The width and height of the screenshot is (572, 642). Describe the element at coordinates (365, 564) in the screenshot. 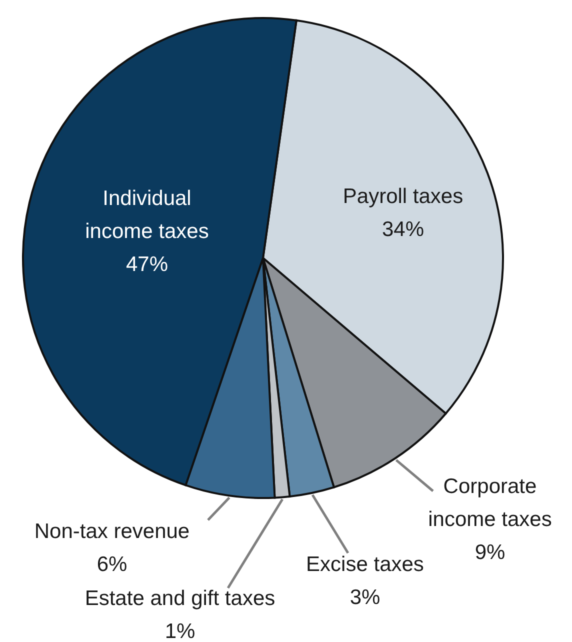

I see `slice-label: Excise taxes` at that location.